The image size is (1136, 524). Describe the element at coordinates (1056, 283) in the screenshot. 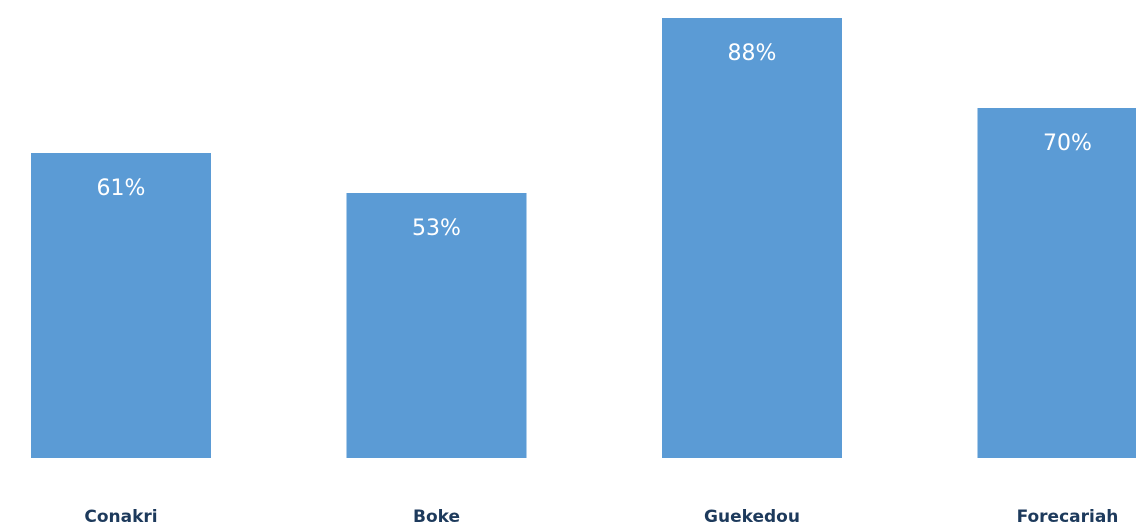

I see `bar-forecariah` at that location.